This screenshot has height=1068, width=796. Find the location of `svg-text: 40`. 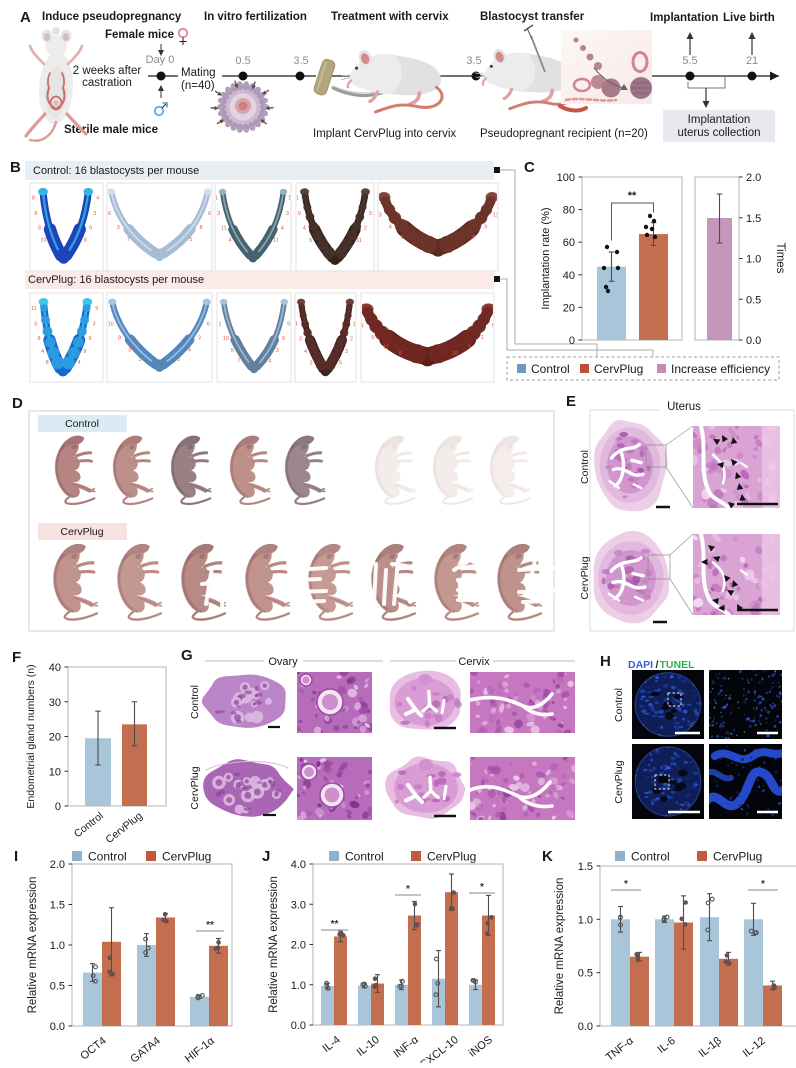

svg-text: 40 is located at coordinates (55, 668).